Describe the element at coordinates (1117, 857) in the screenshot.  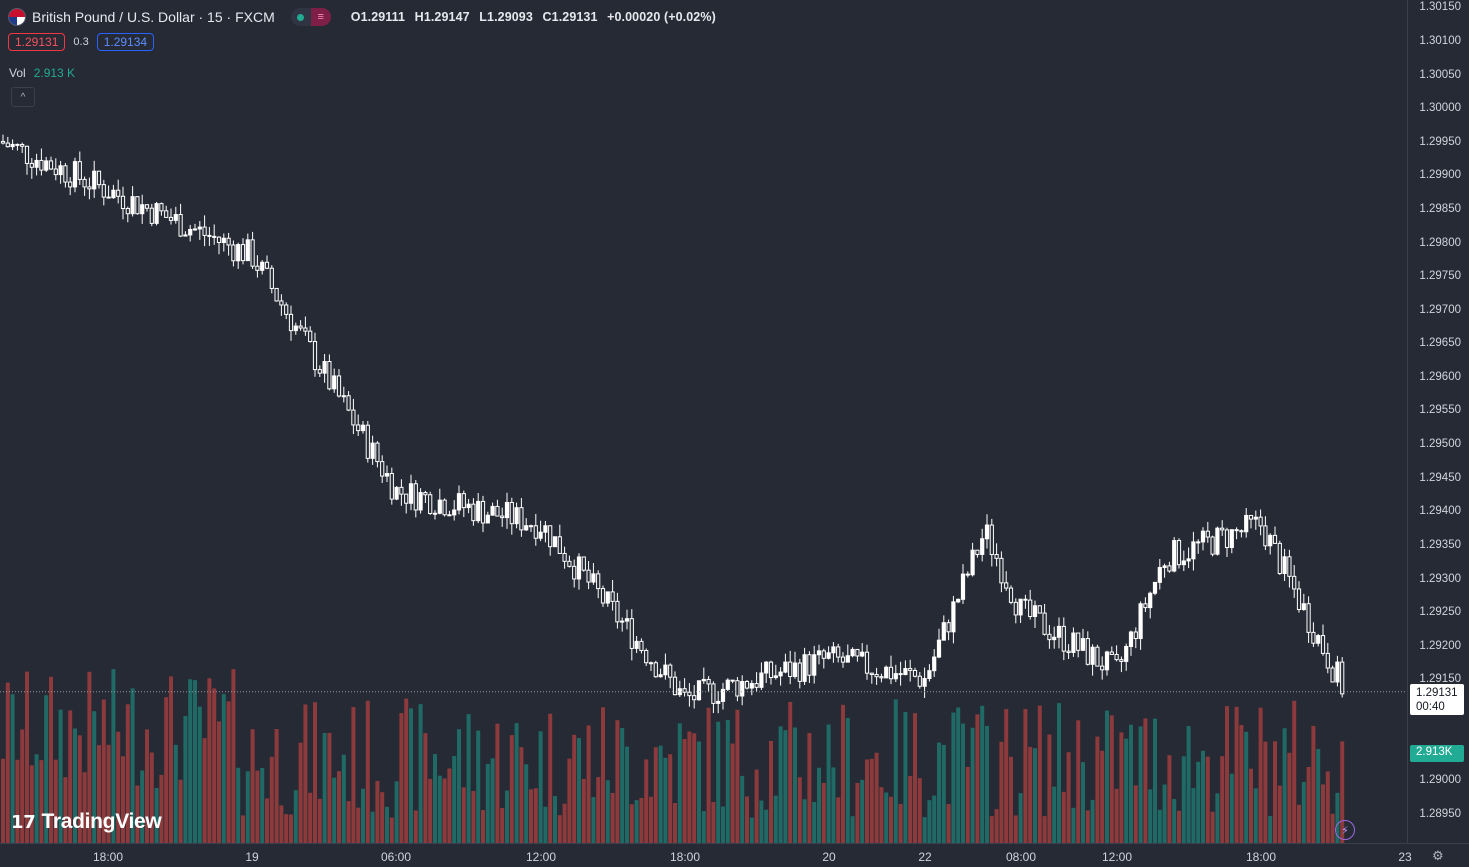
I see `time-tick: 12:00` at that location.